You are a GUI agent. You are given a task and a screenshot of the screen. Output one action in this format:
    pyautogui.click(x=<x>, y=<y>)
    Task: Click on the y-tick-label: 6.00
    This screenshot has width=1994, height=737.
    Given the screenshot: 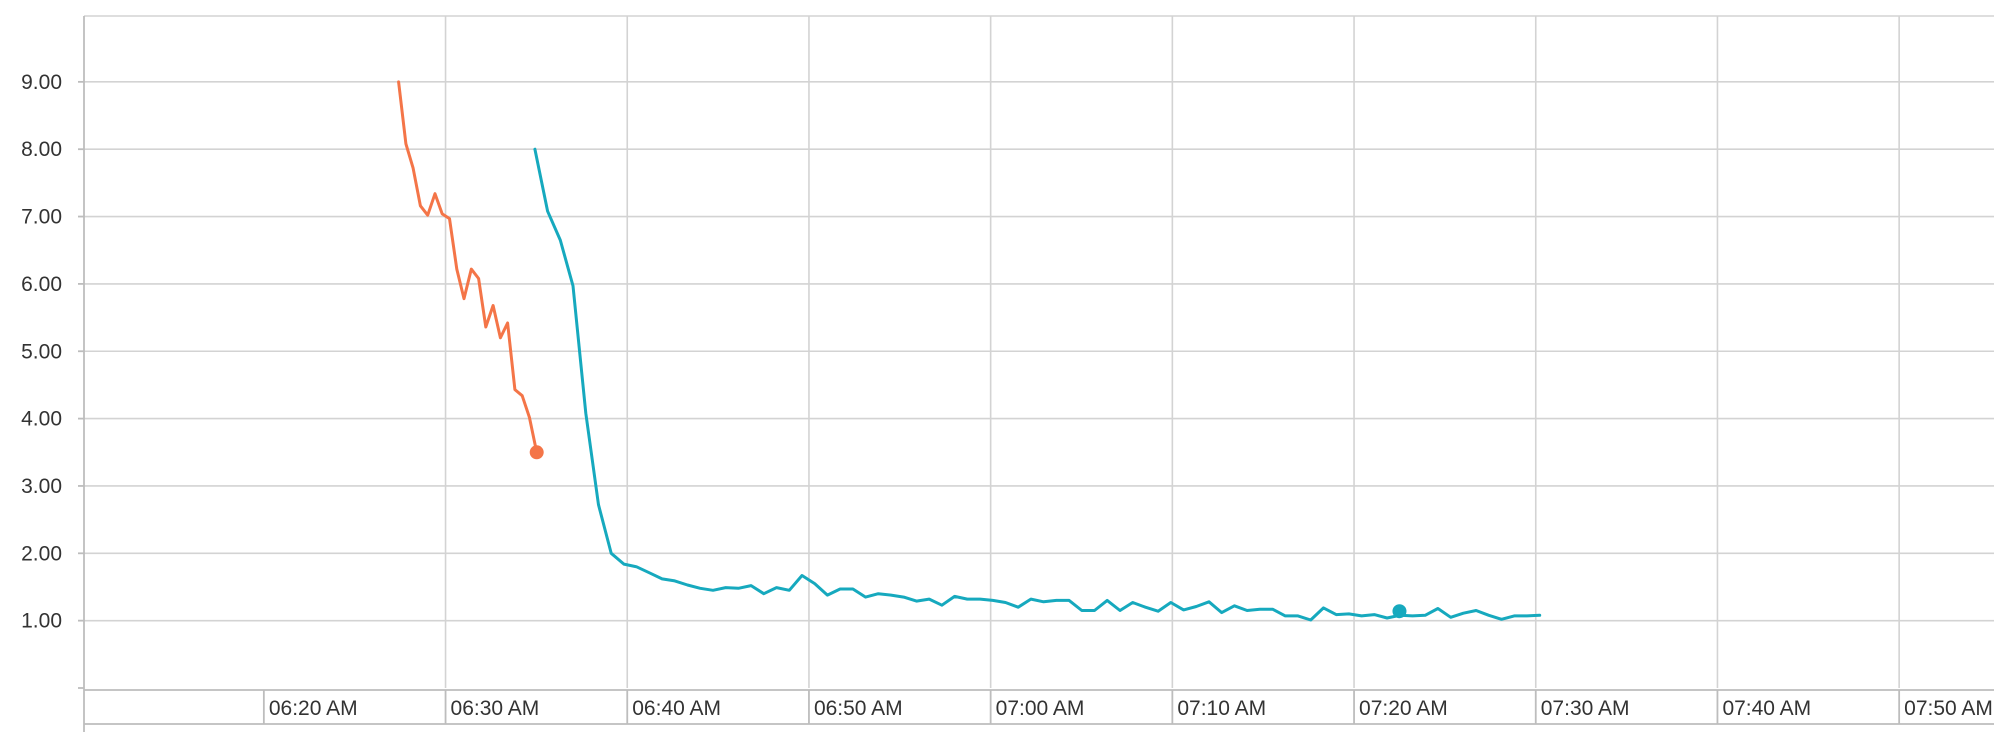 What is the action you would take?
    pyautogui.click(x=41, y=284)
    